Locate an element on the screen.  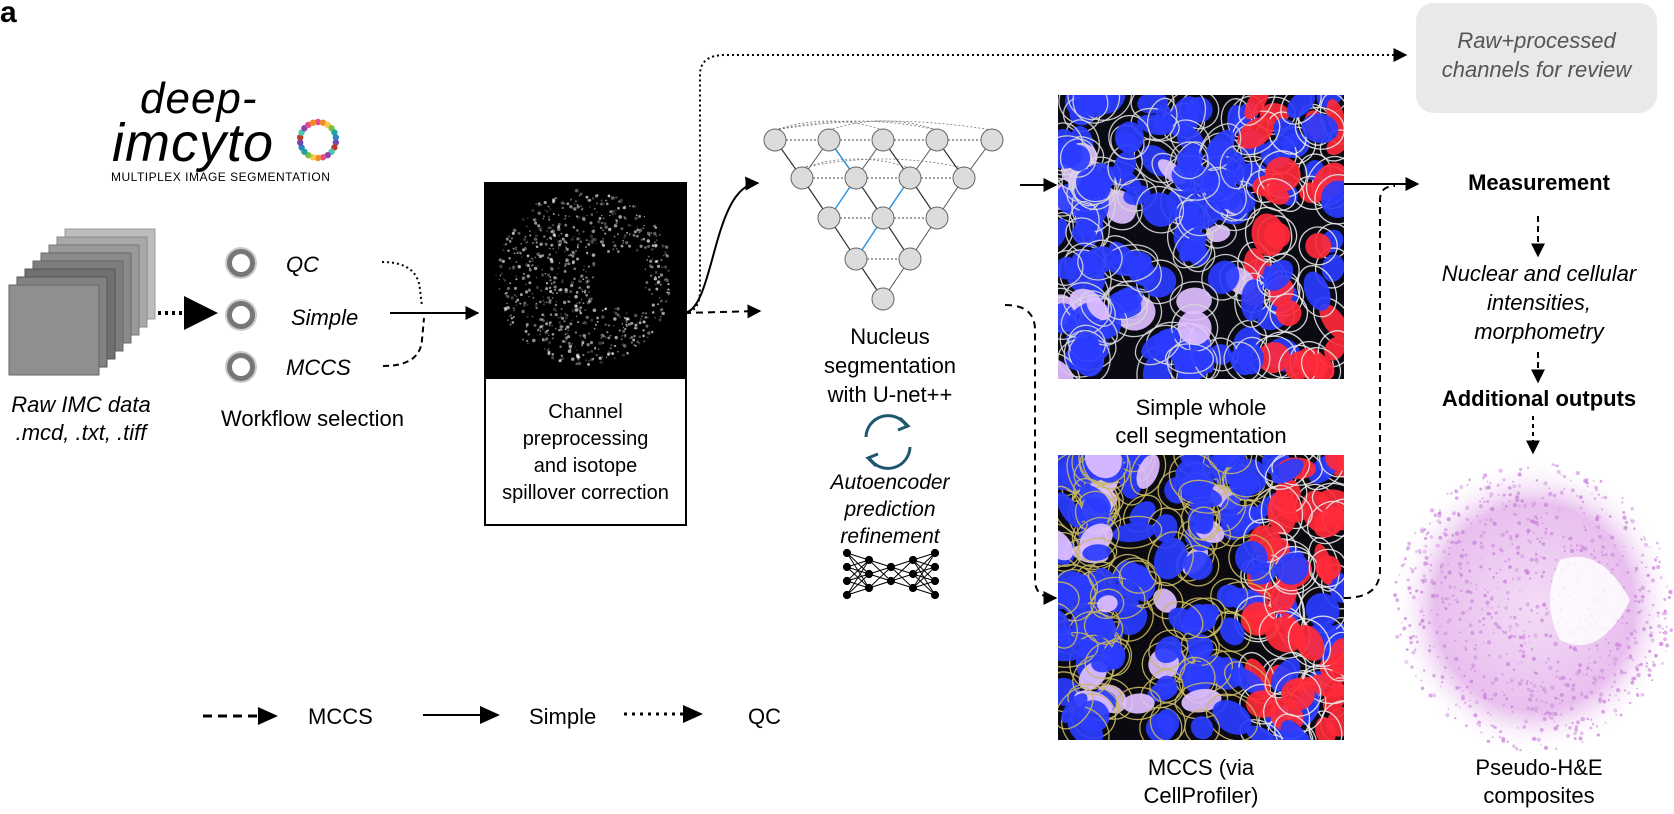
simple-radio is located at coordinates (241, 315).